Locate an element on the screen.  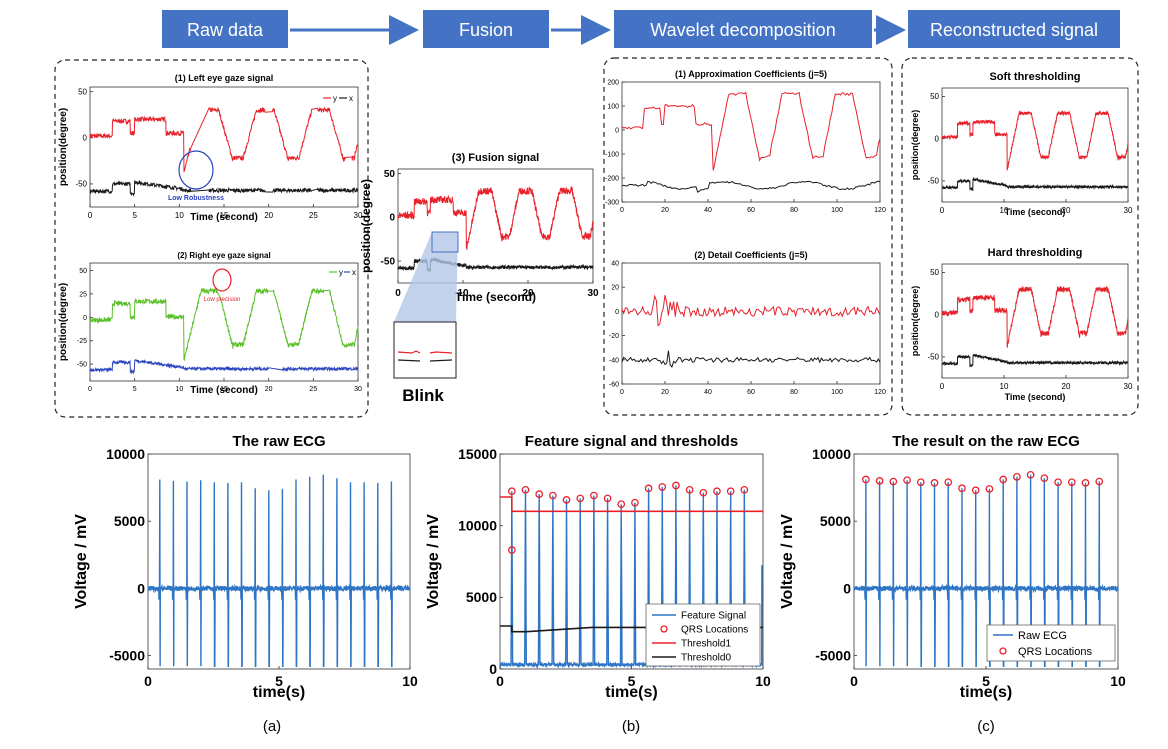
x-tick-label: 15 is located at coordinates (224, 389).